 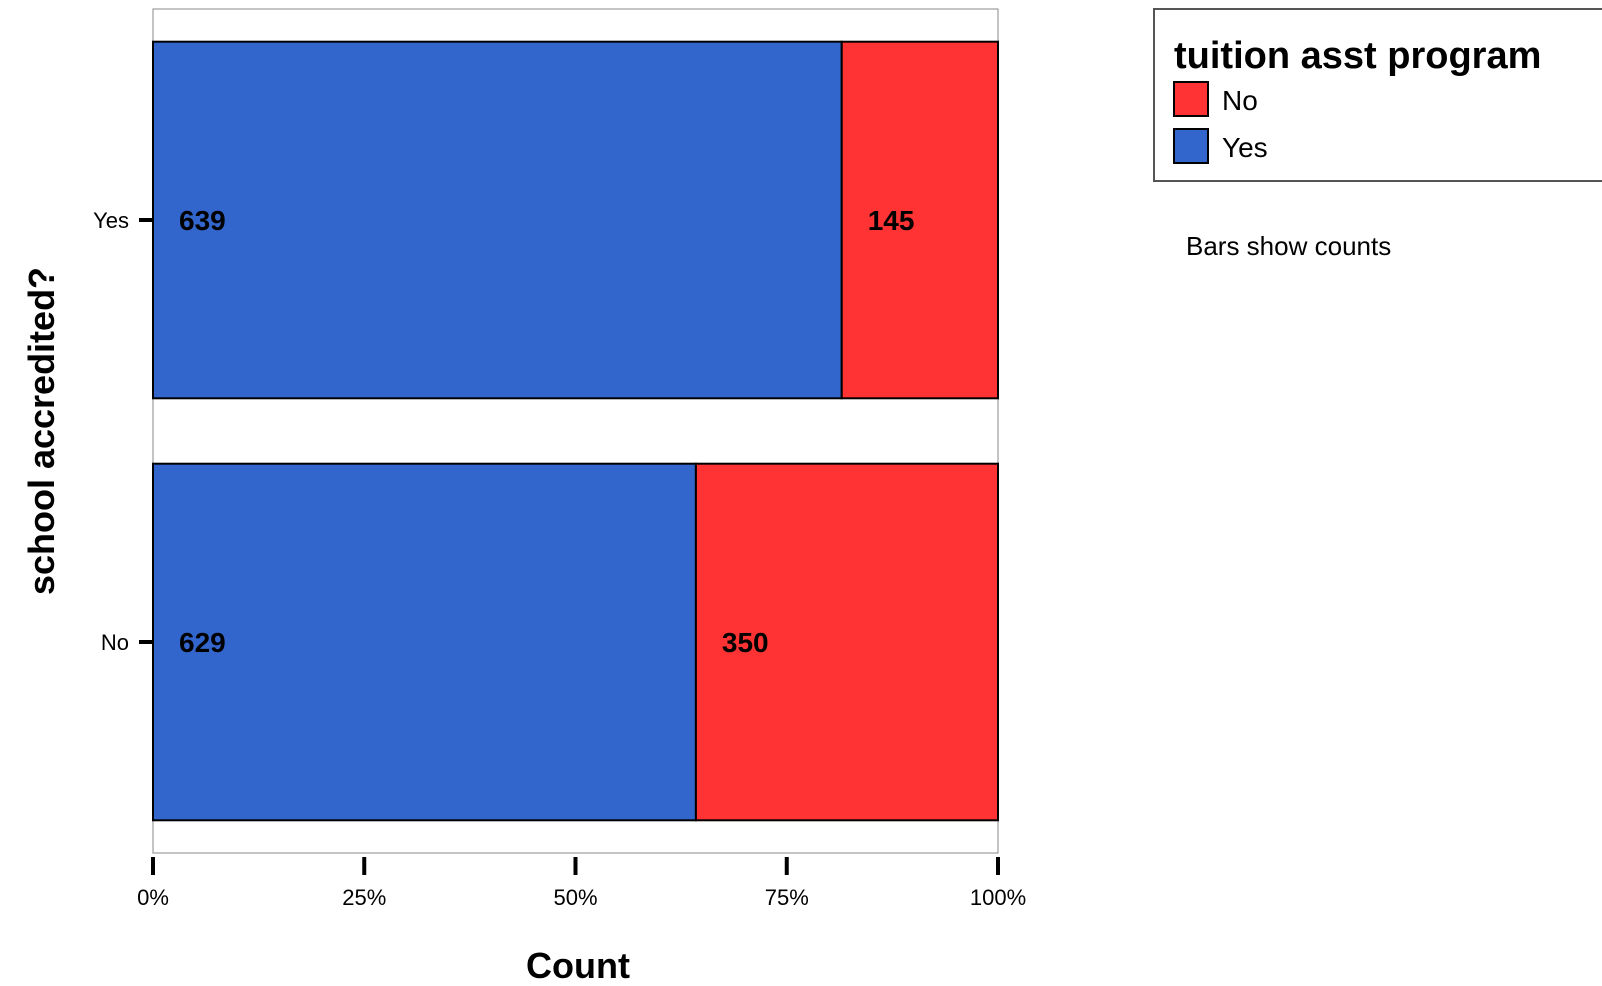 I want to click on bar-label-no-no: 350, so click(x=745, y=642).